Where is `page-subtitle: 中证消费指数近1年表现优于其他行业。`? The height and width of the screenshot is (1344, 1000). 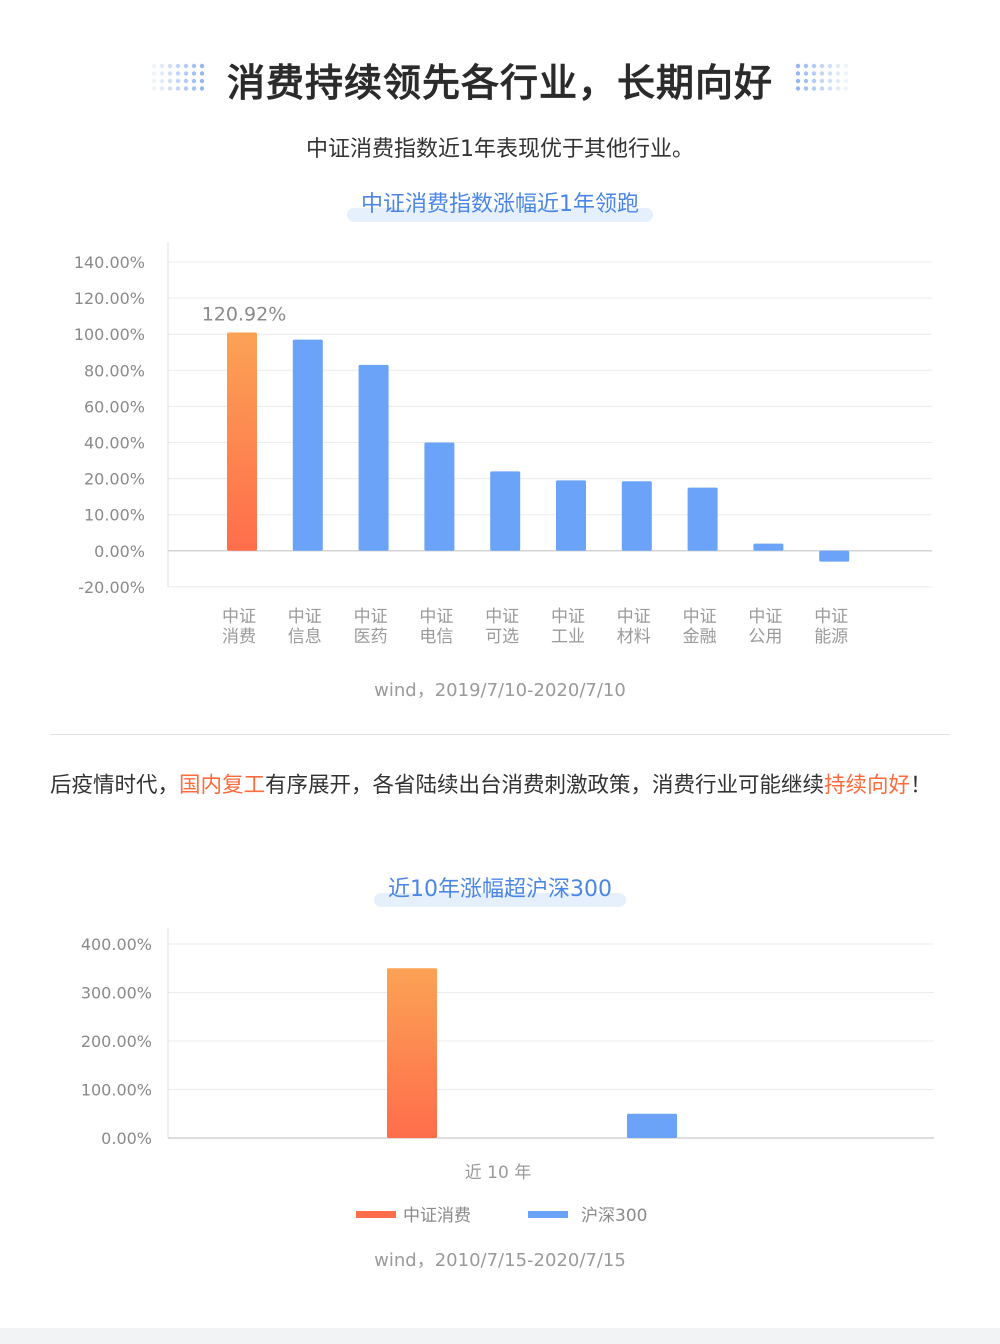 page-subtitle: 中证消费指数近1年表现优于其他行业。 is located at coordinates (500, 149).